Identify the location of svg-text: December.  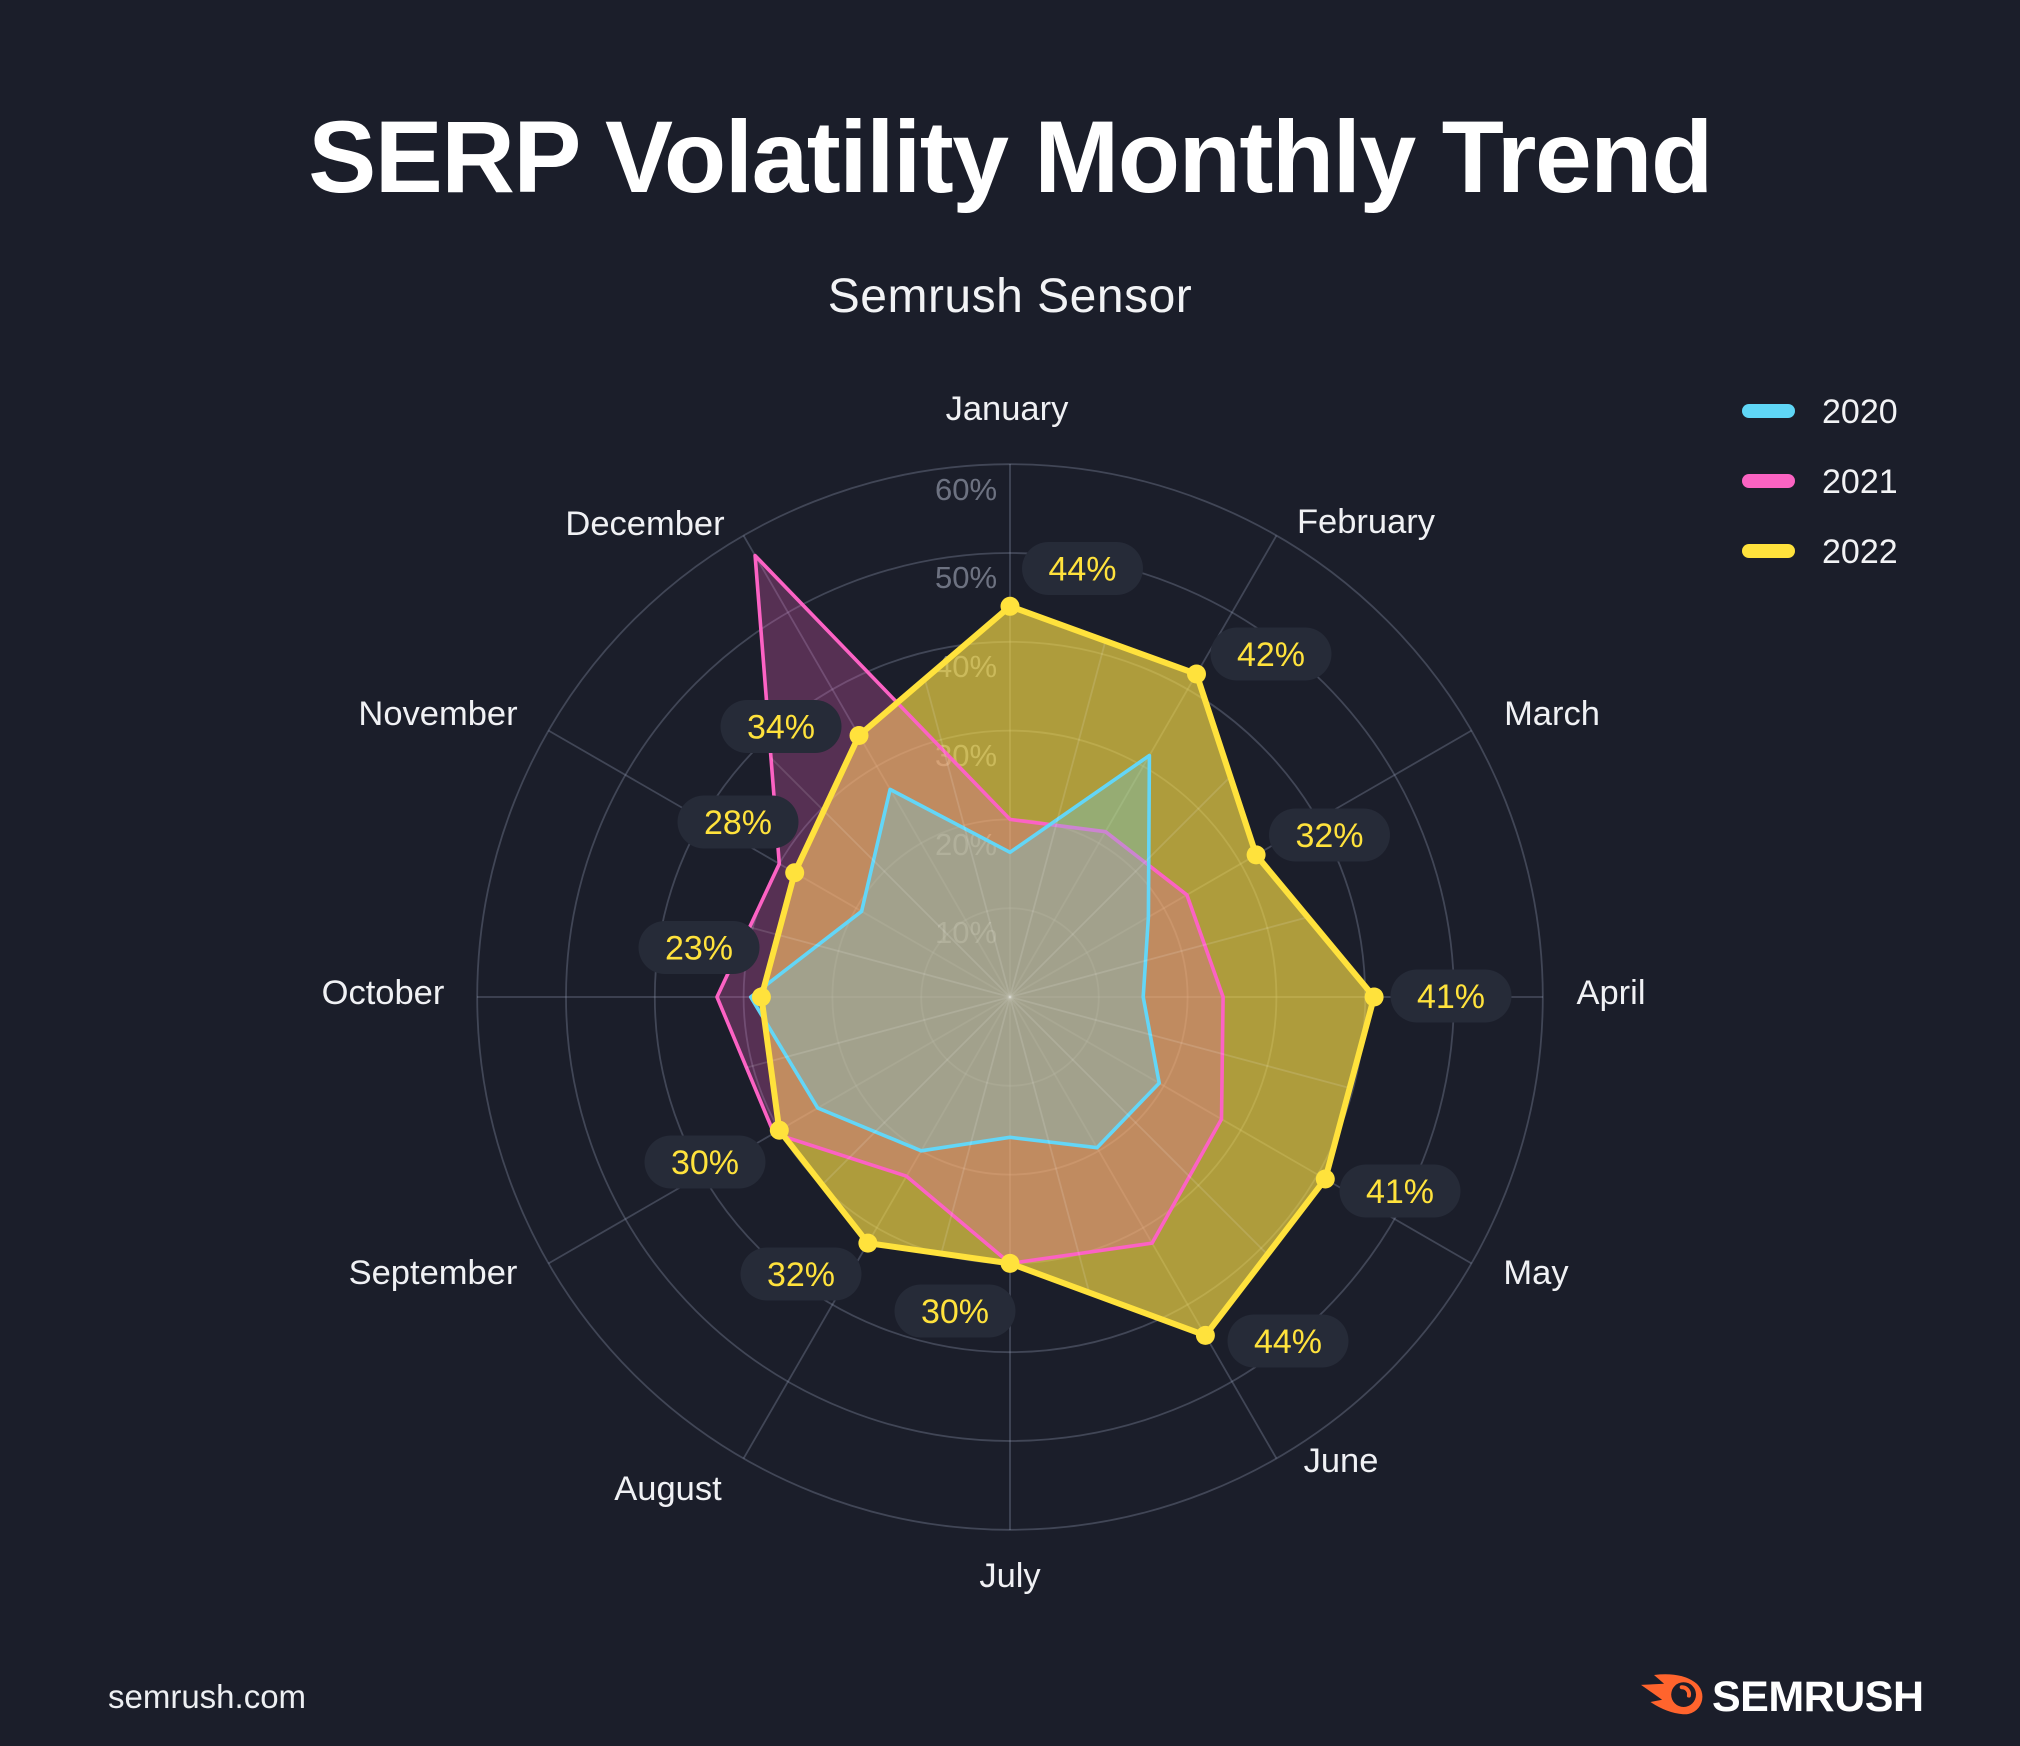
(644, 524).